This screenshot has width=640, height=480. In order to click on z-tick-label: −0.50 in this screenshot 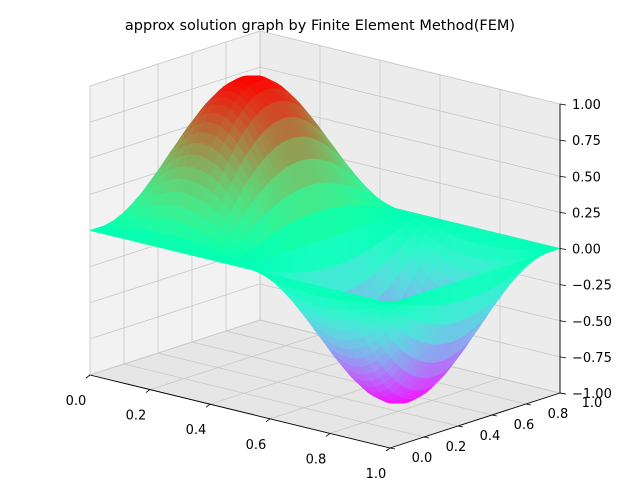, I will do `click(592, 322)`.